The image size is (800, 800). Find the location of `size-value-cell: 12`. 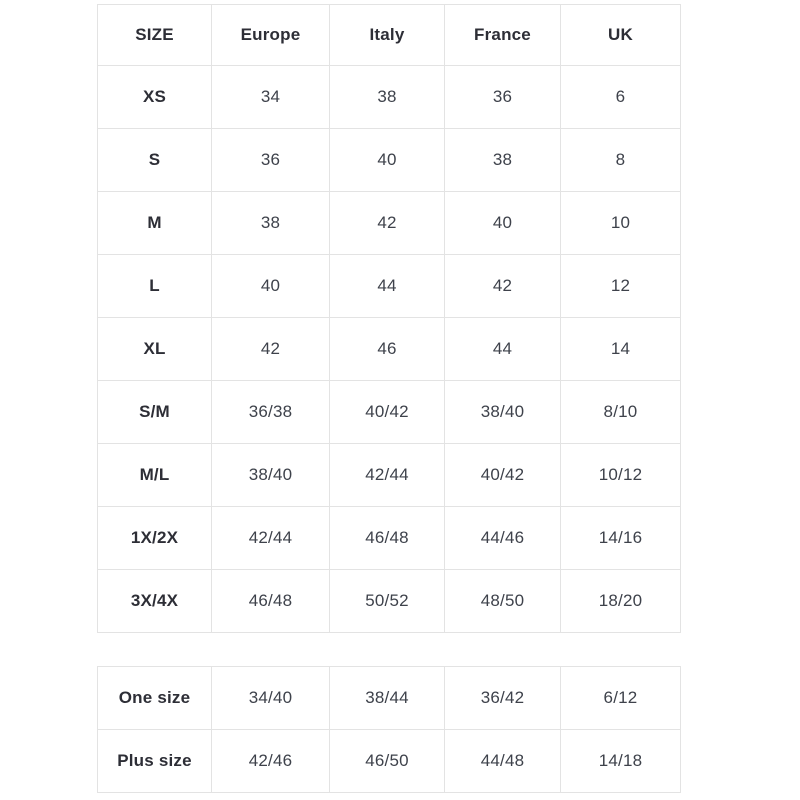

size-value-cell: 12 is located at coordinates (620, 286).